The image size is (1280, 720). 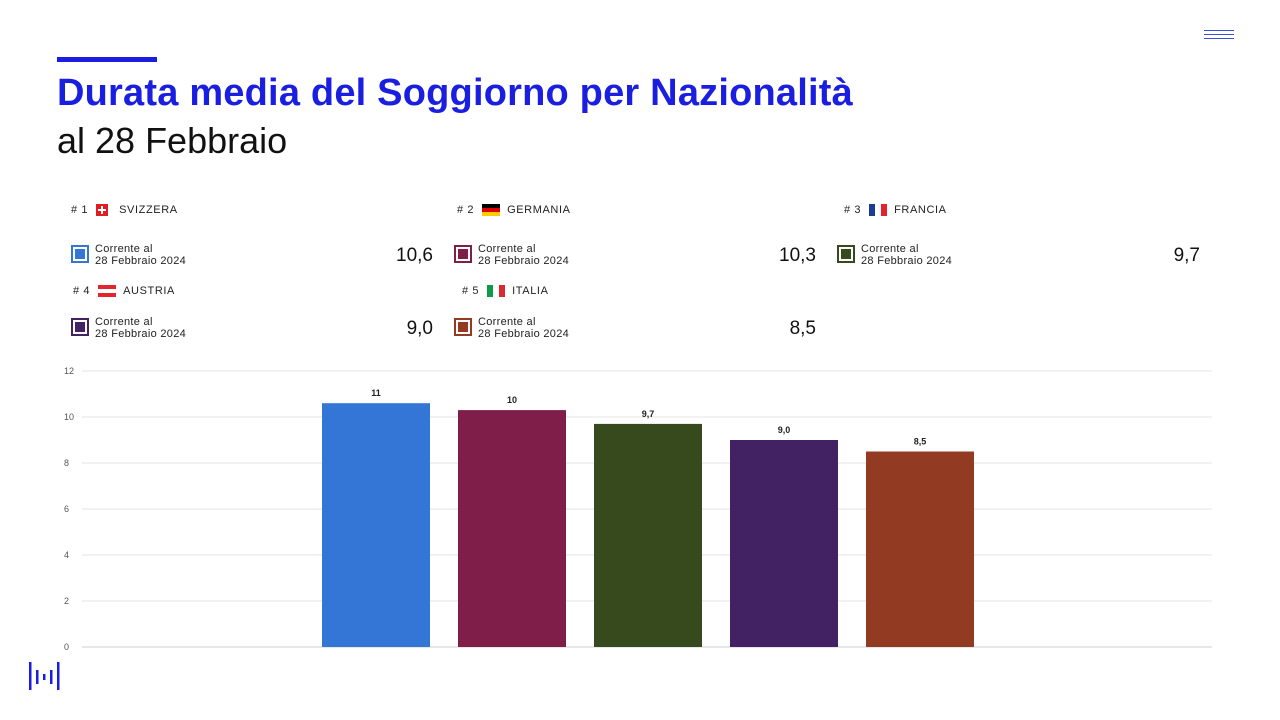 I want to click on bar-data-label: 9,0, so click(x=784, y=430).